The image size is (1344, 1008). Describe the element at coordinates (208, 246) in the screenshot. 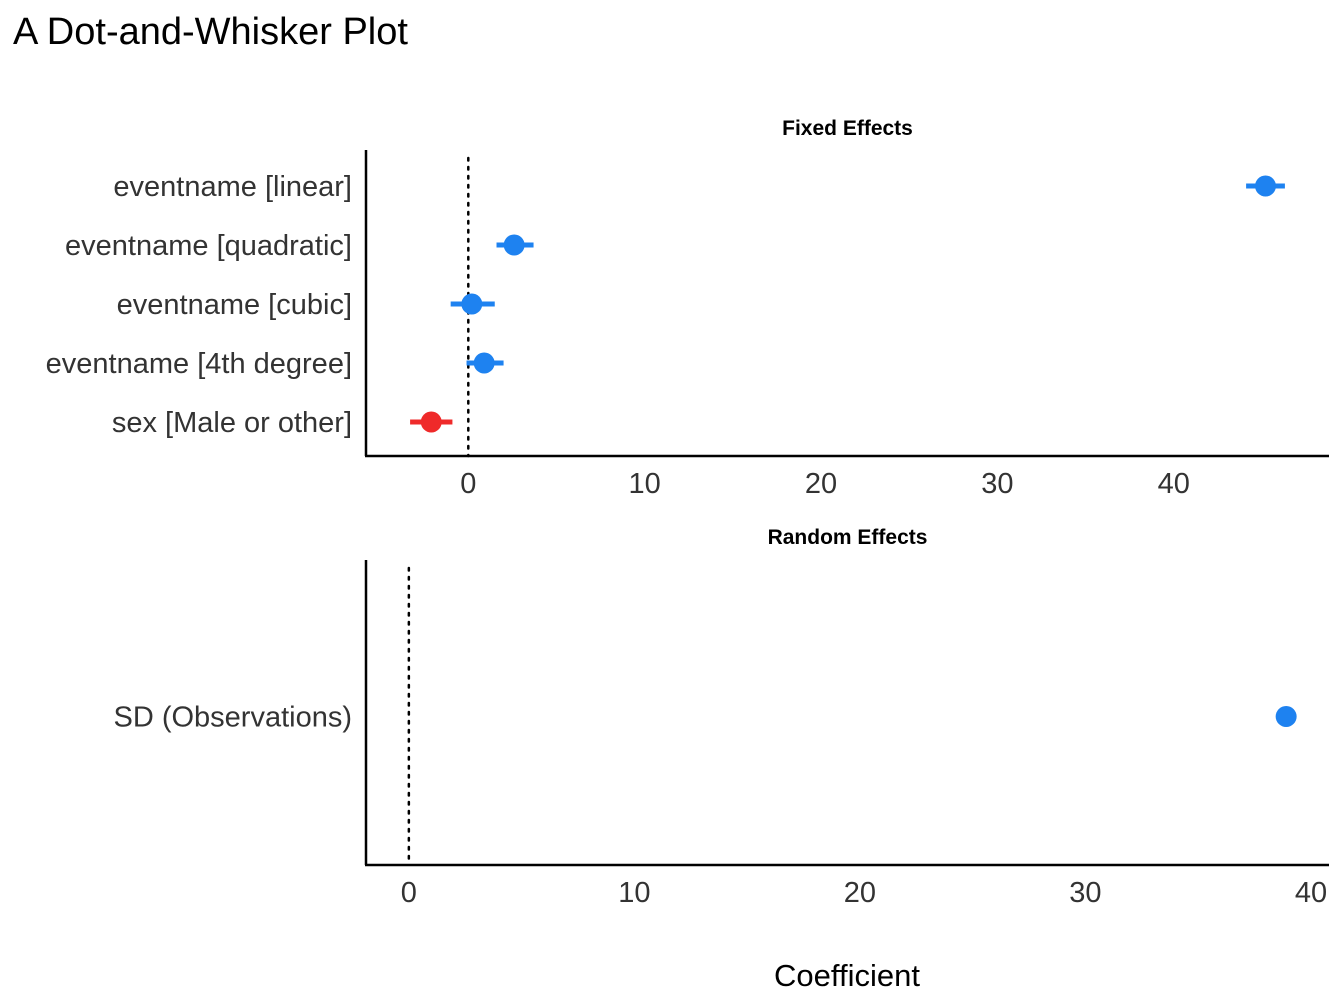

I see `y-term-label: eventname [quadratic]` at that location.